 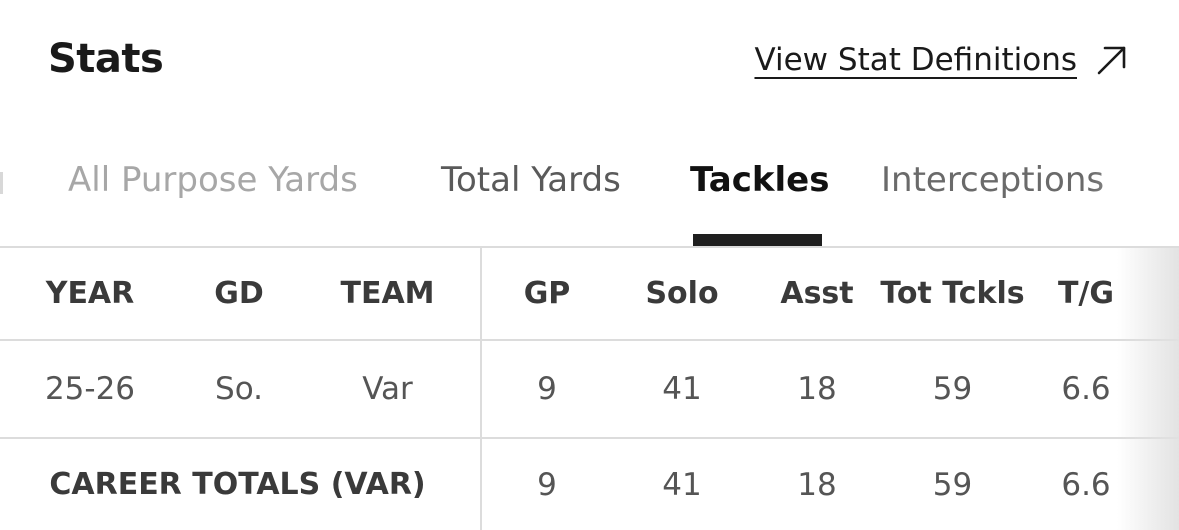 I want to click on column-header-tot-tckls: Tot Tckls, so click(x=952, y=293).